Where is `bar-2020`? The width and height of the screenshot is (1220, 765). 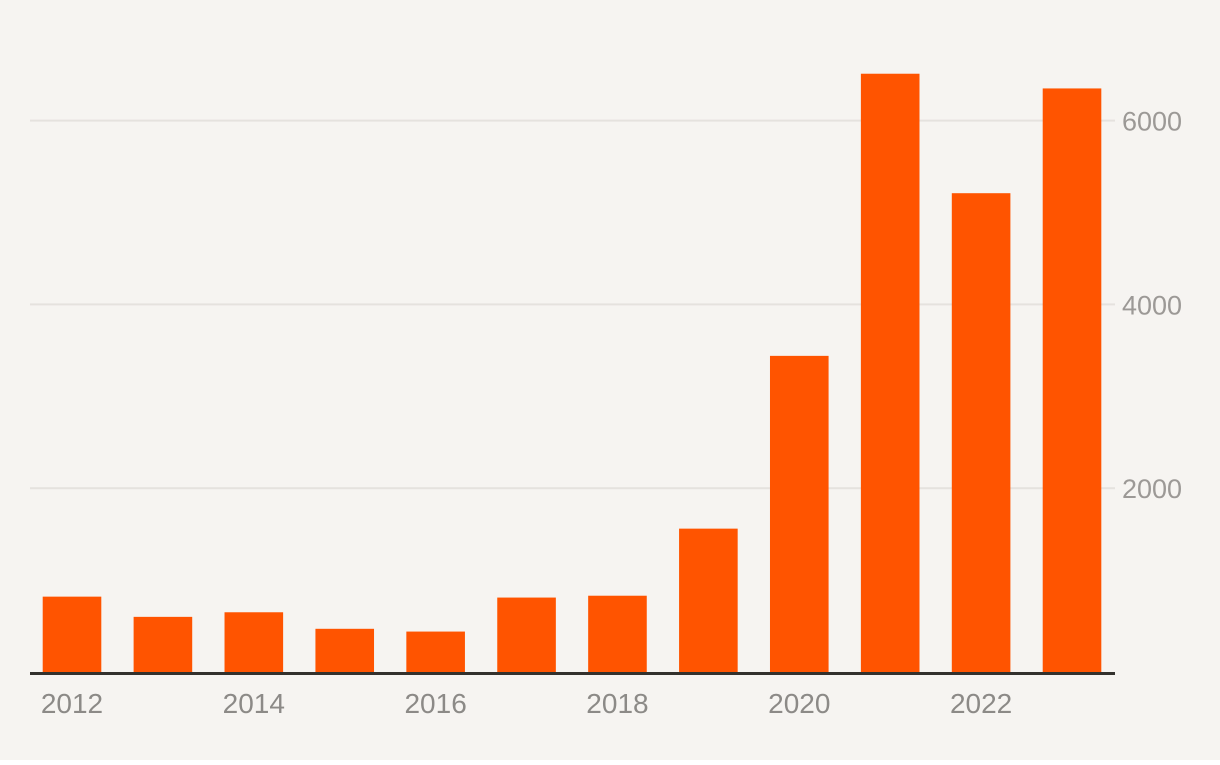 bar-2020 is located at coordinates (799, 513).